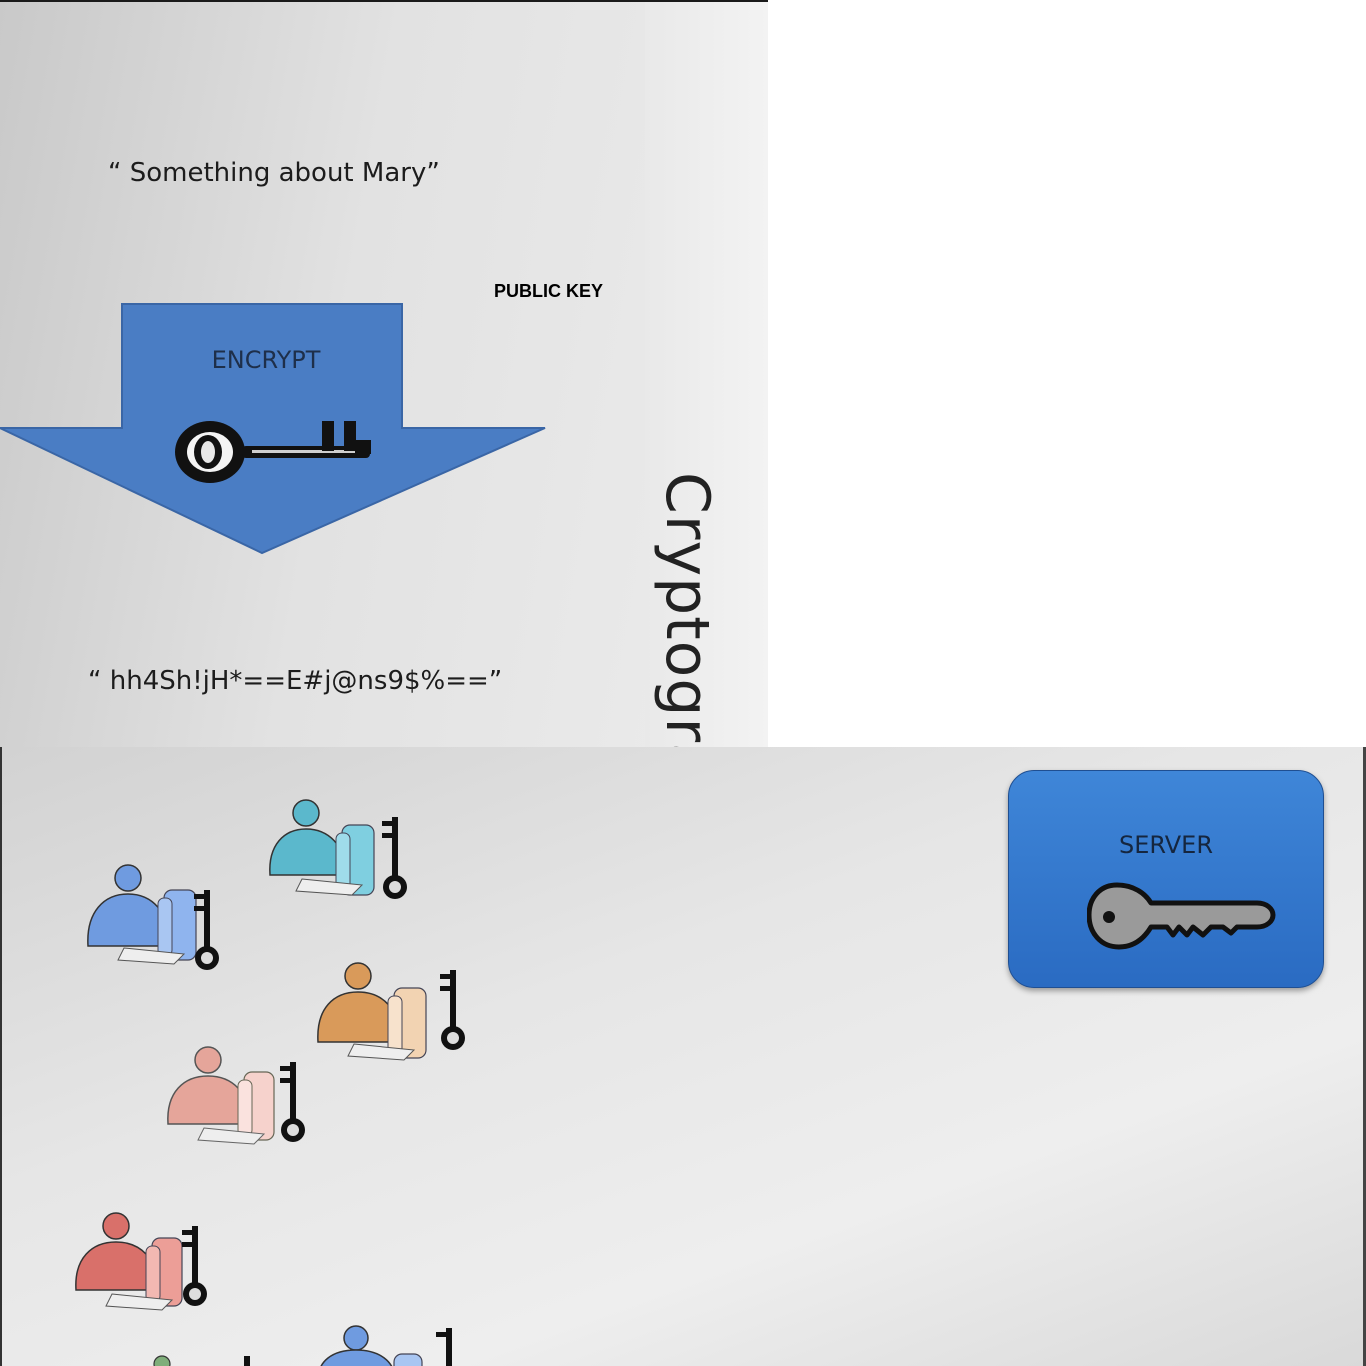 This screenshot has width=1366, height=1366. What do you see at coordinates (549, 291) in the screenshot?
I see `public-key-label: PUBLIC KEY` at bounding box center [549, 291].